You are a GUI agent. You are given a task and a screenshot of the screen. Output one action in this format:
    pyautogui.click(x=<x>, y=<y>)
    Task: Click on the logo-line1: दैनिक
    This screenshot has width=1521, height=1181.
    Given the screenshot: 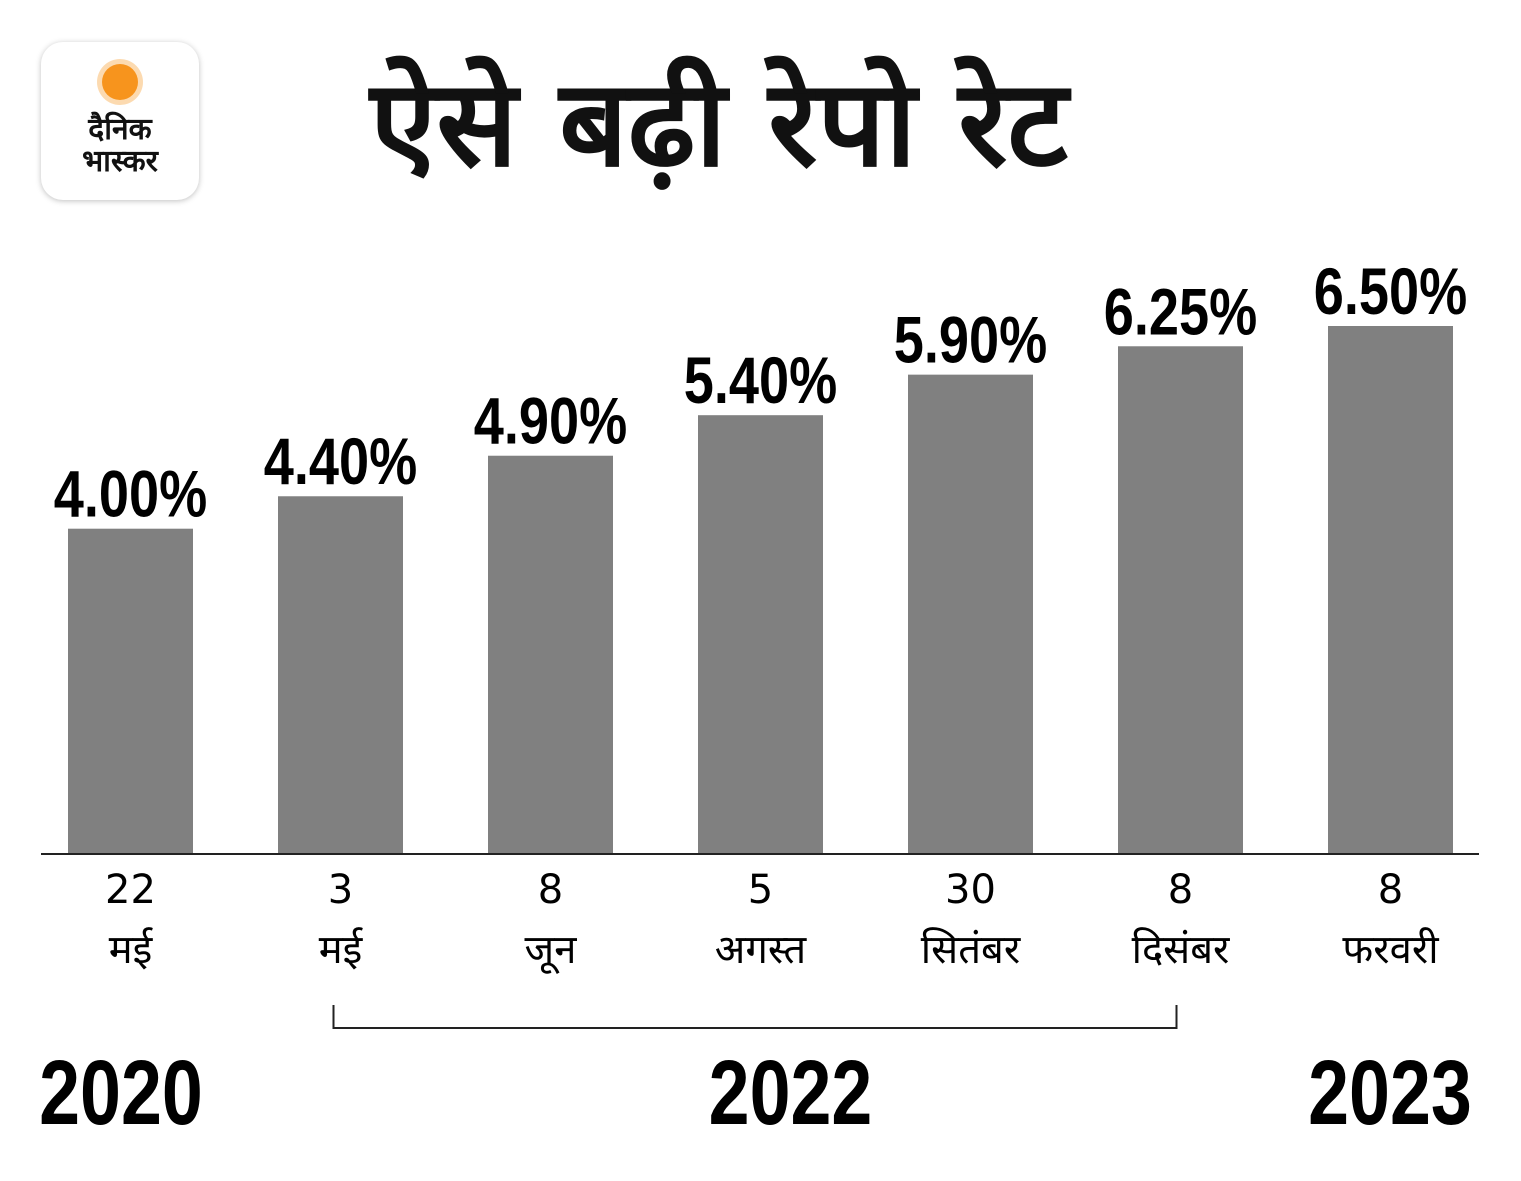 What is the action you would take?
    pyautogui.click(x=120, y=129)
    